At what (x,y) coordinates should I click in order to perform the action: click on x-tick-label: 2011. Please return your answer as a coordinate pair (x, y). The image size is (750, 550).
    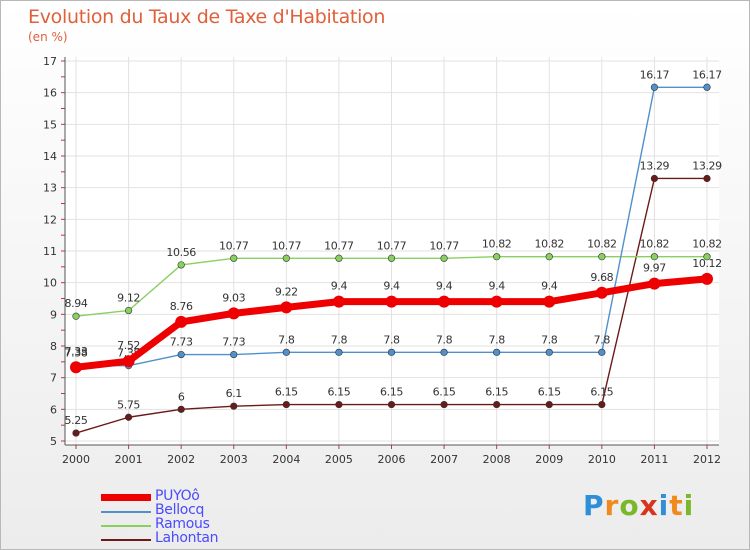
    Looking at the image, I should click on (654, 459).